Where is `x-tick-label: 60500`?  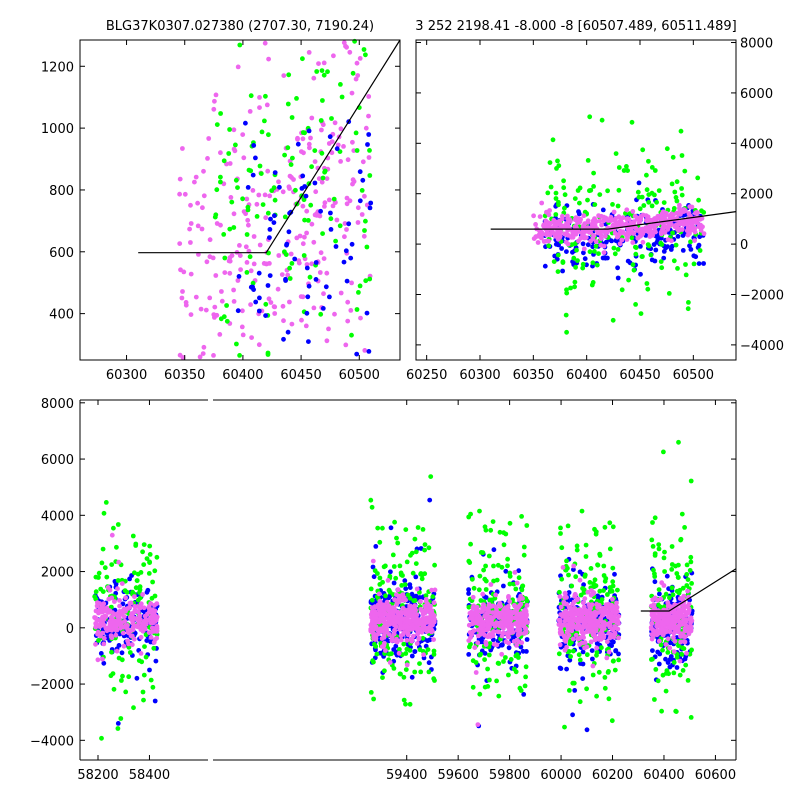
x-tick-label: 60500 is located at coordinates (693, 375).